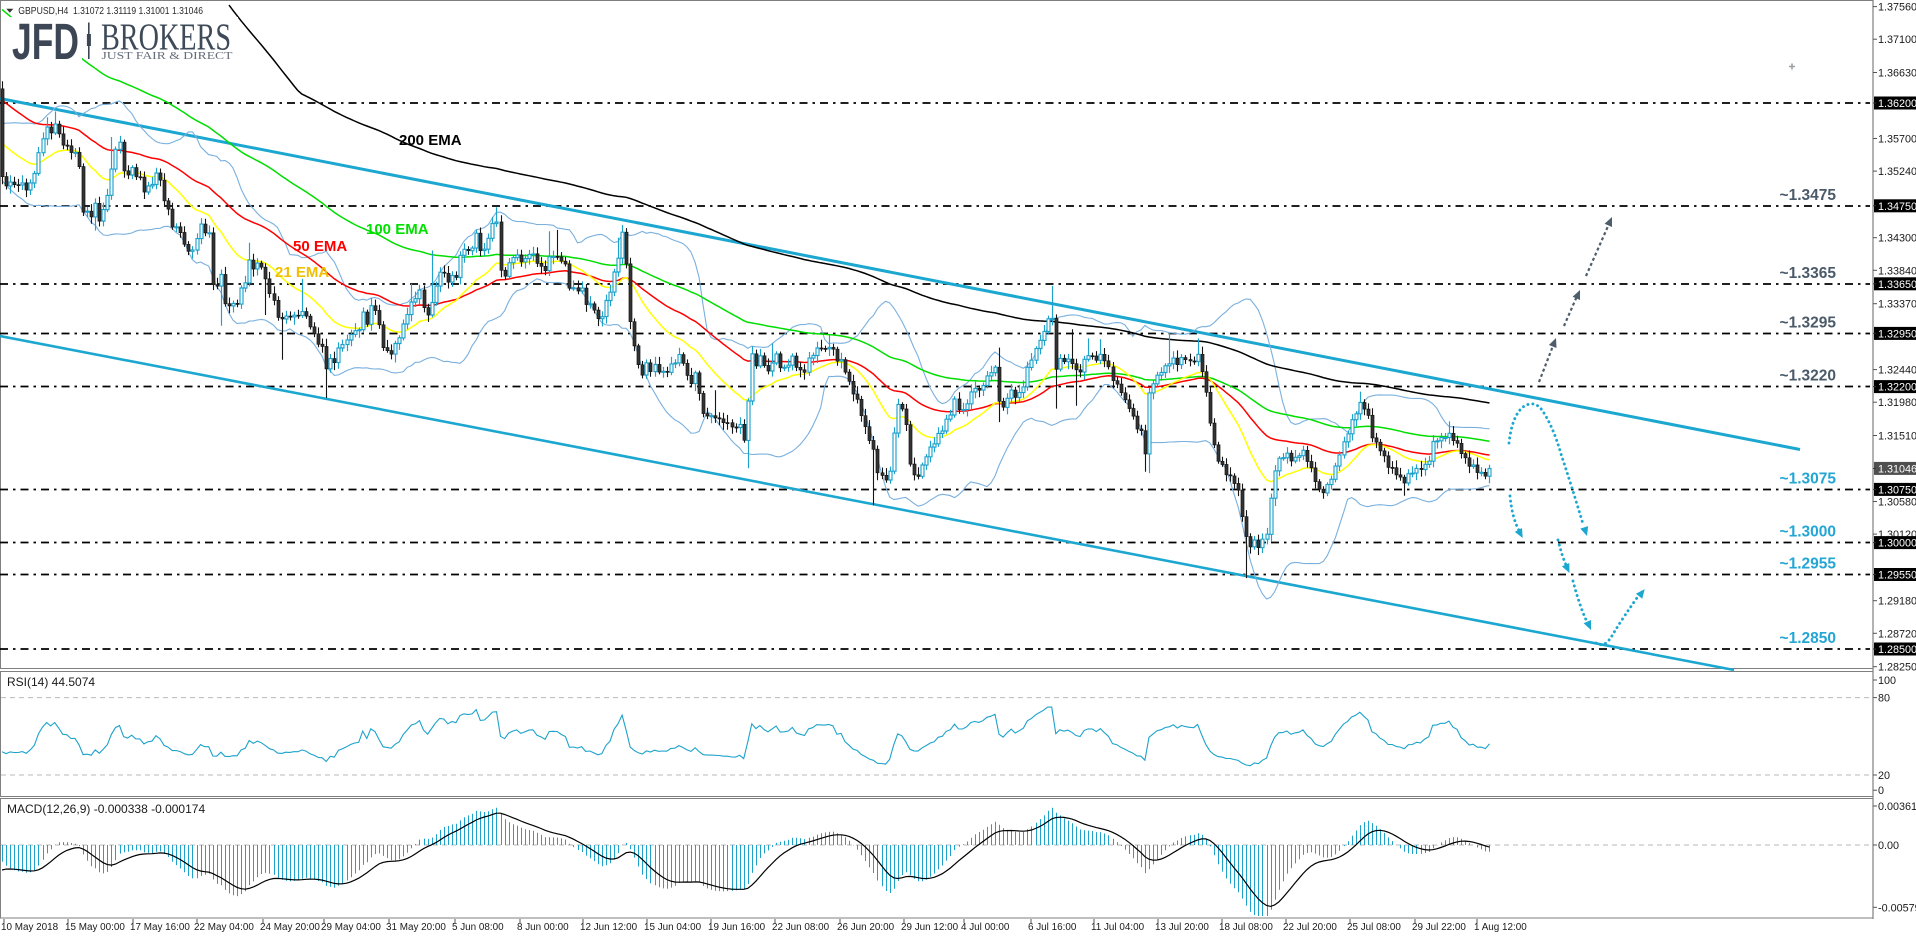  I want to click on svg-text: 25 Jul 08:00, so click(1374, 927).